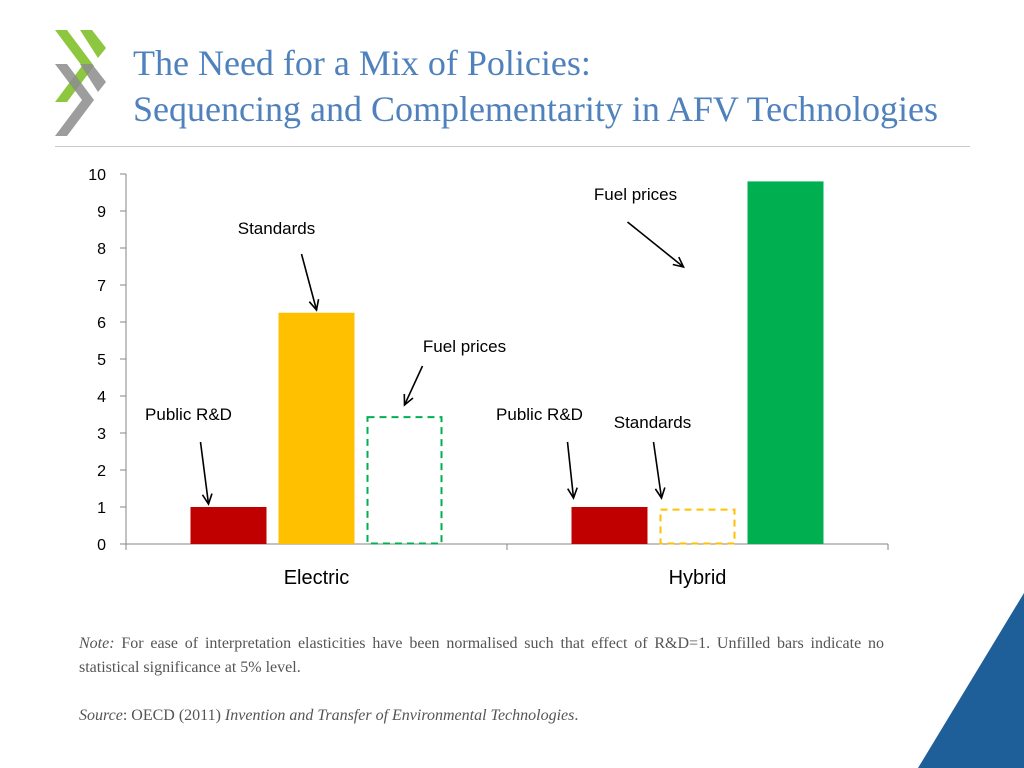 The image size is (1024, 768). I want to click on y-tick-label: 8, so click(101, 249).